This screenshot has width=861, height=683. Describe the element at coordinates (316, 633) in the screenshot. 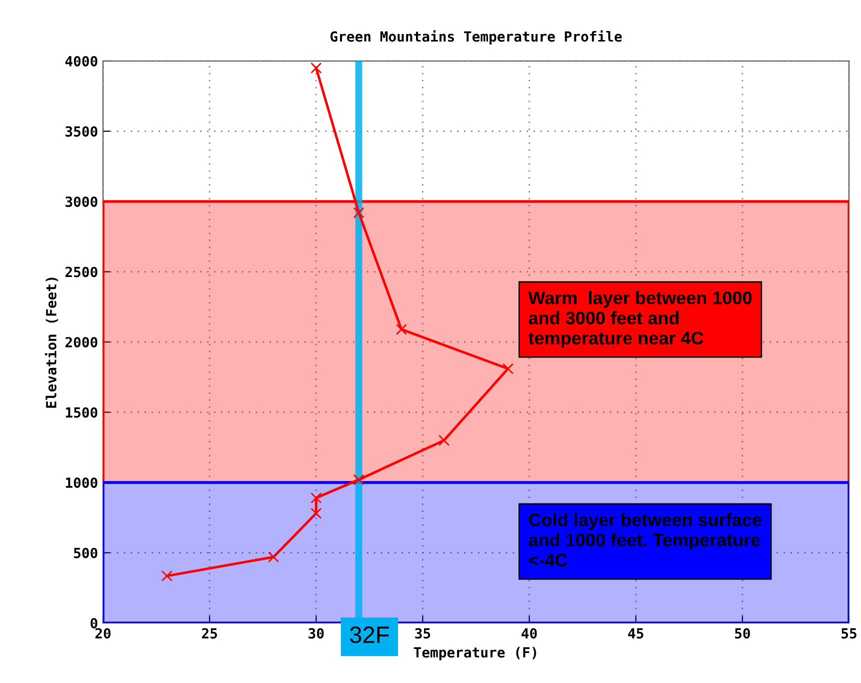

I see `x-tick-label: 30` at that location.